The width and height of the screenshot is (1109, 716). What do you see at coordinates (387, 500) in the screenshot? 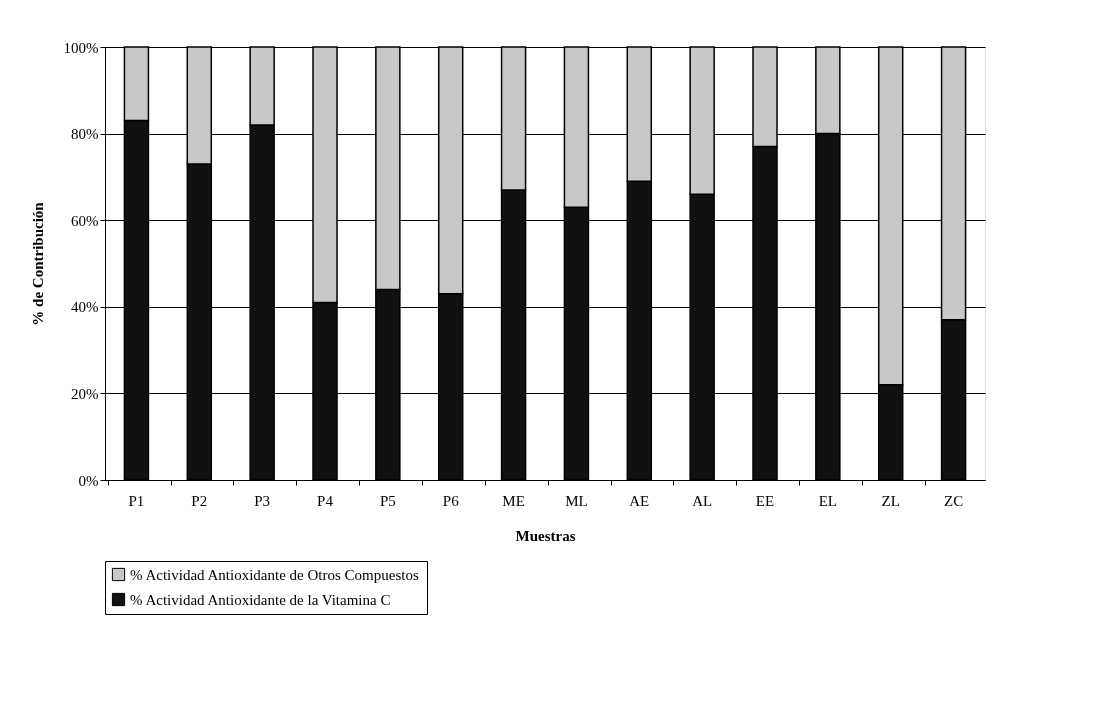
I see `x-tick-label: P5` at bounding box center [387, 500].